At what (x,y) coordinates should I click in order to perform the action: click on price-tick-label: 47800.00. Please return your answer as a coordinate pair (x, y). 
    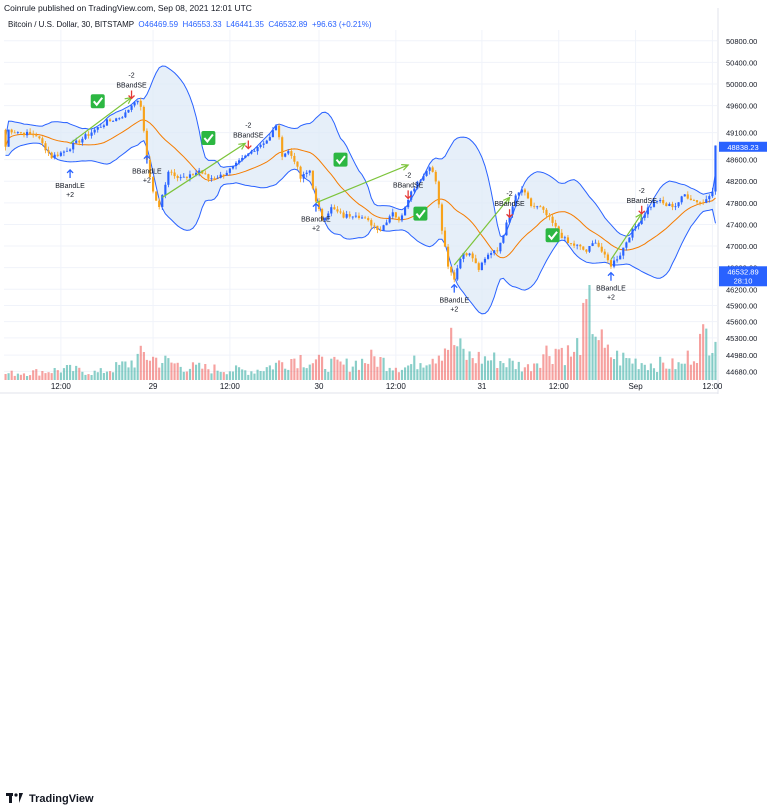
    Looking at the image, I should click on (741, 203).